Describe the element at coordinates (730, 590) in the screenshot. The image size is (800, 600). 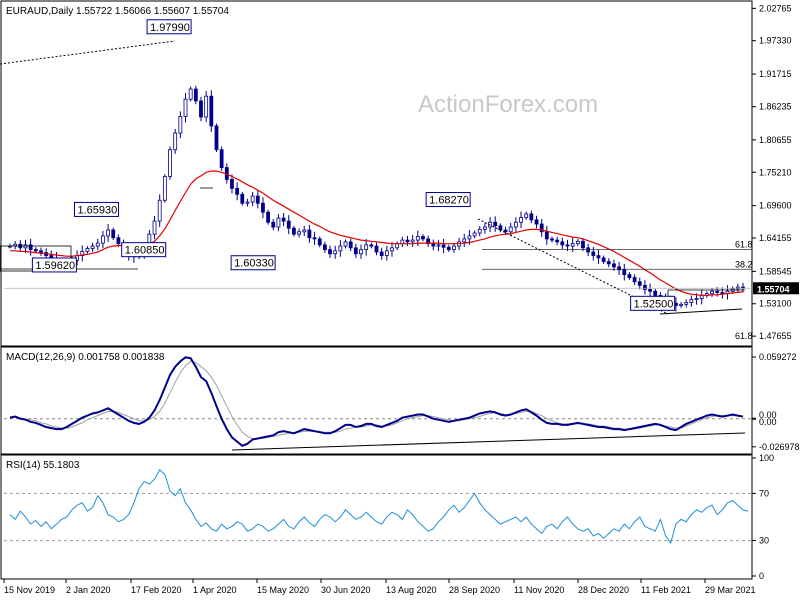
I see `x-tick-label: 29 Mar 2021` at that location.